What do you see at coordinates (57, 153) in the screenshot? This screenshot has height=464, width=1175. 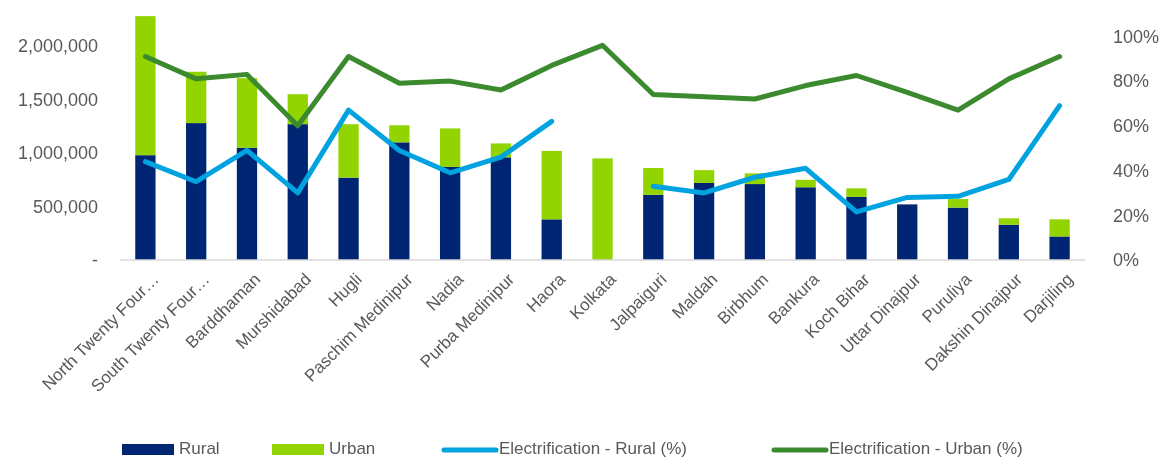 I see `y-tick-label: 1,000,000` at bounding box center [57, 153].